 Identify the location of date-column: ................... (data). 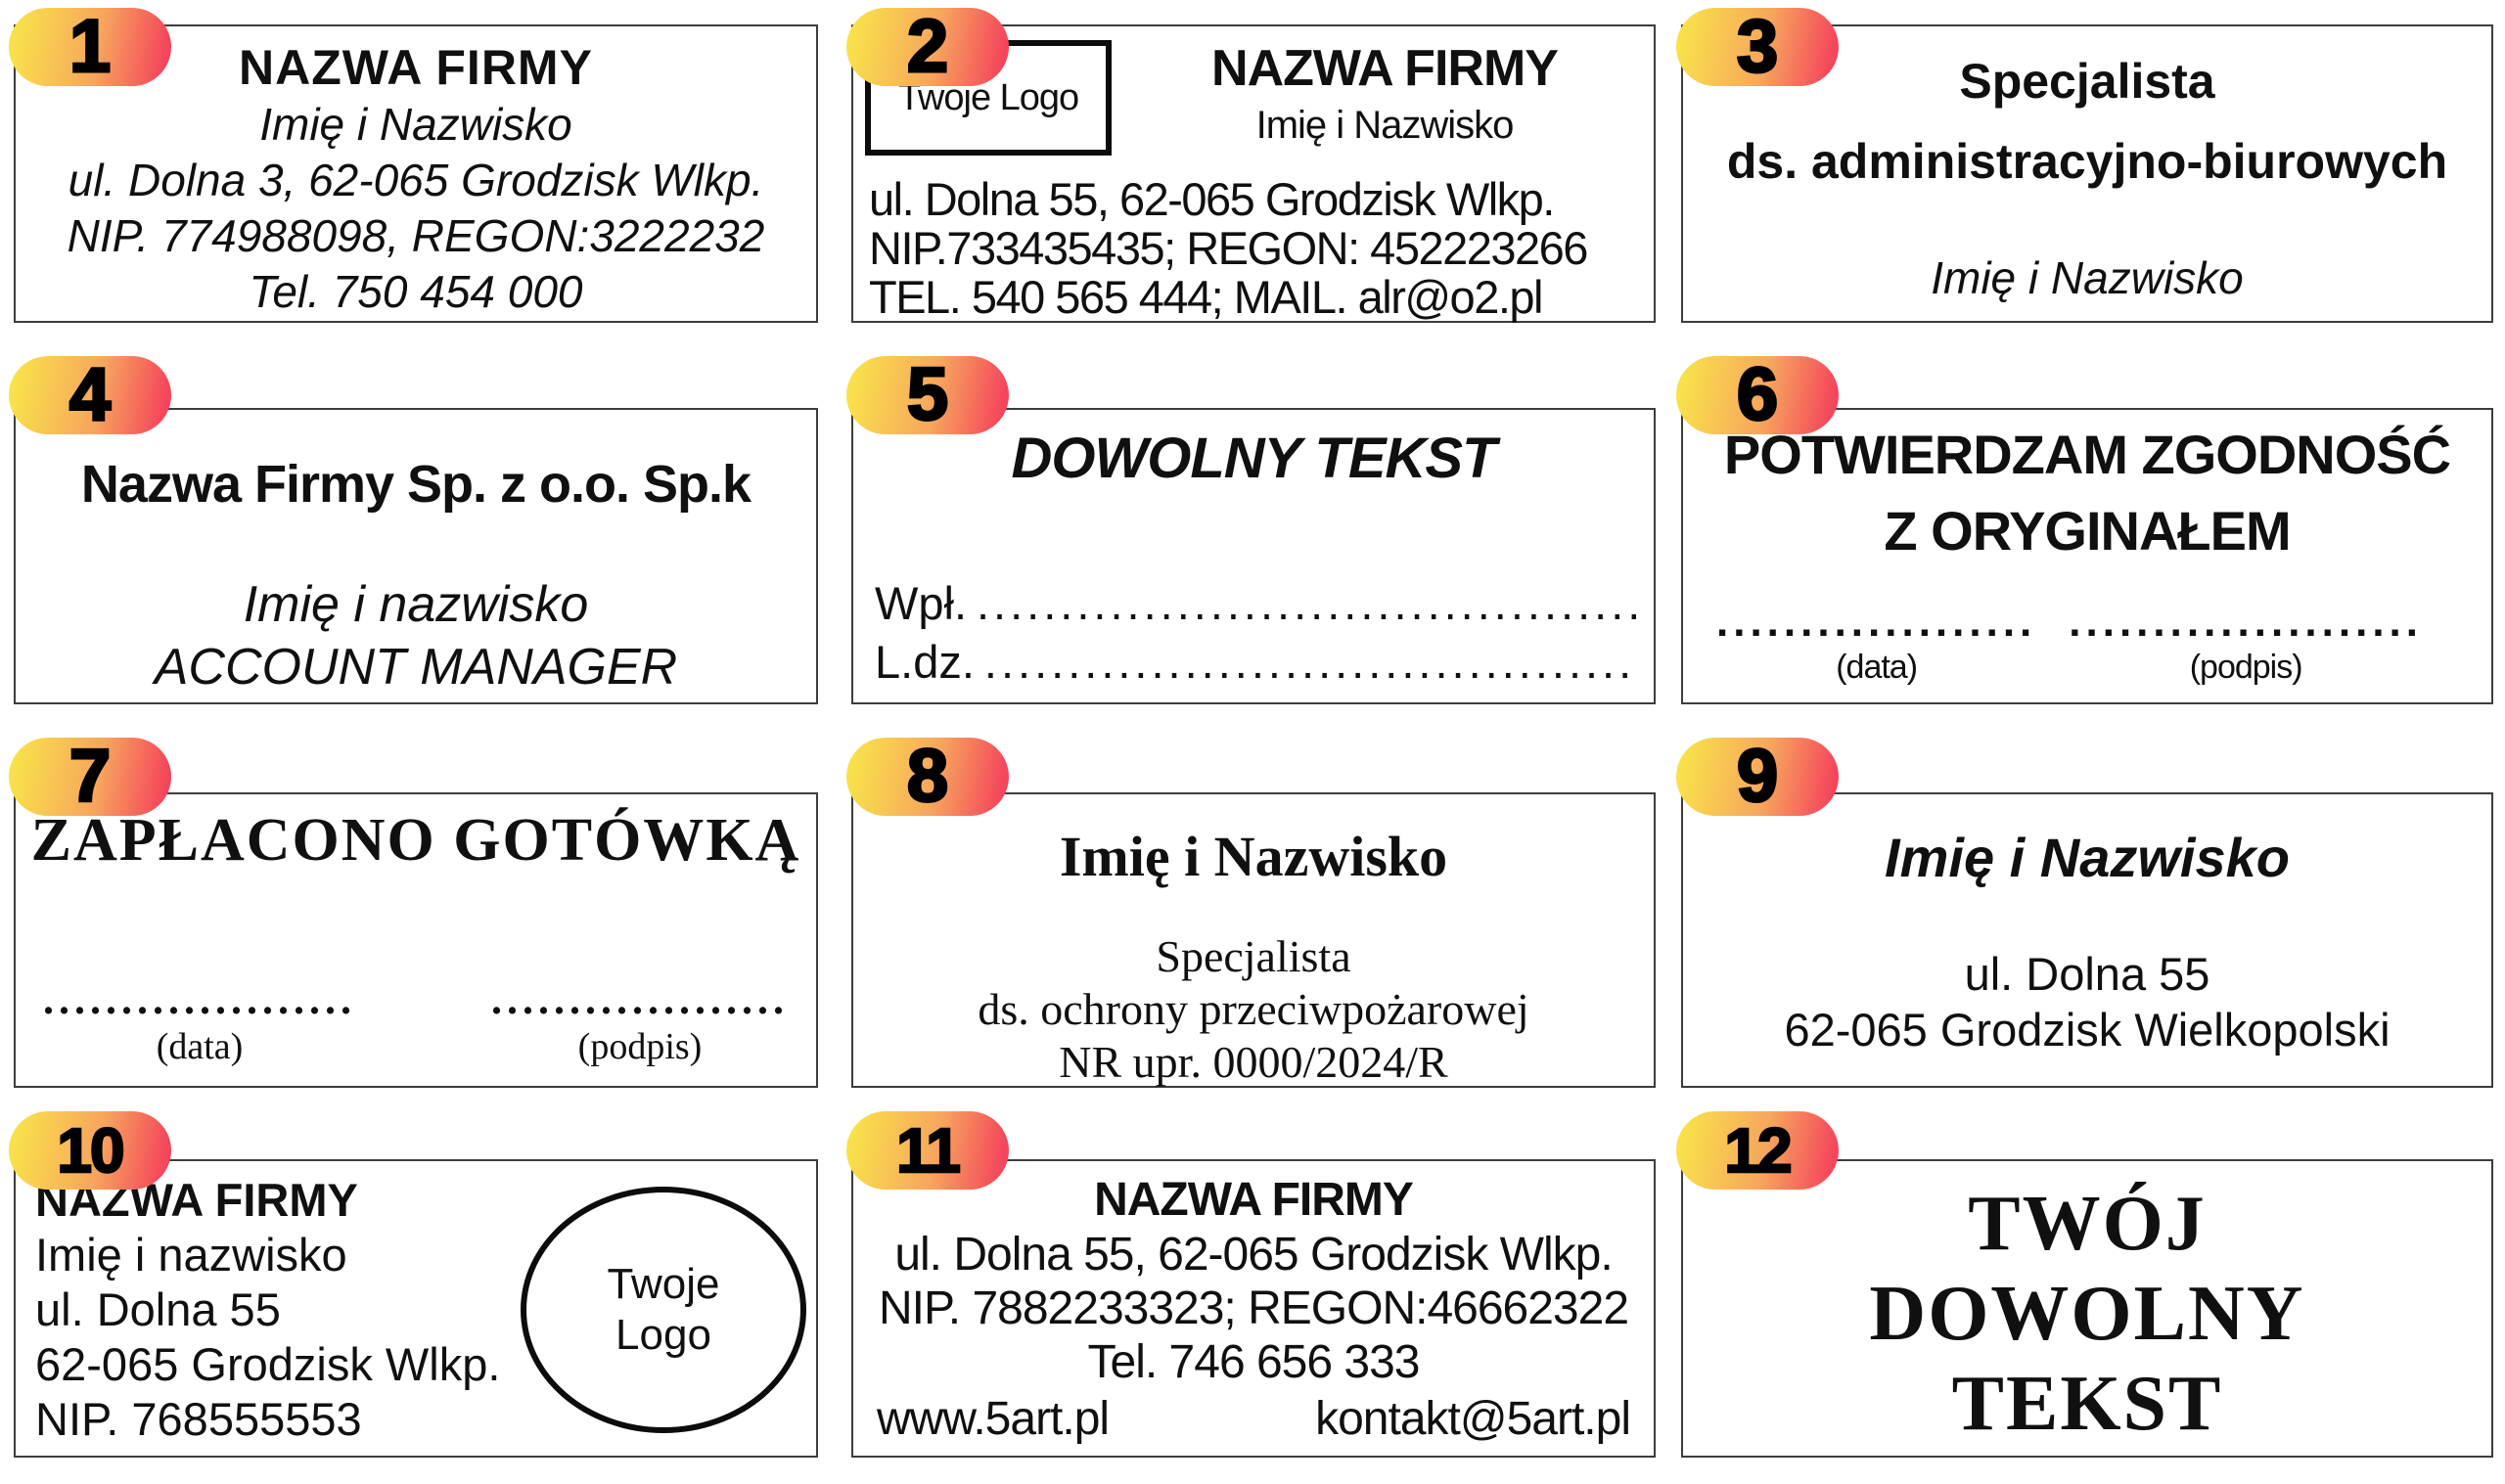
(1876, 646).